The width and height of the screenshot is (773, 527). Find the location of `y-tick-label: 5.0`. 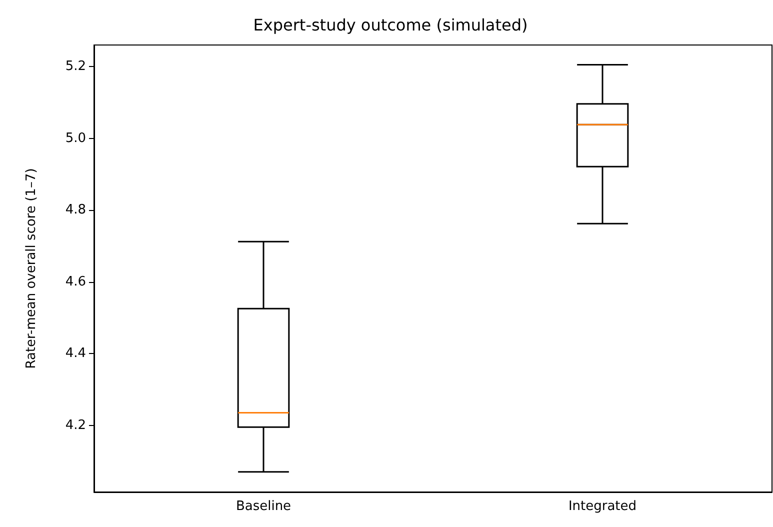

y-tick-label: 5.0 is located at coordinates (75, 138).